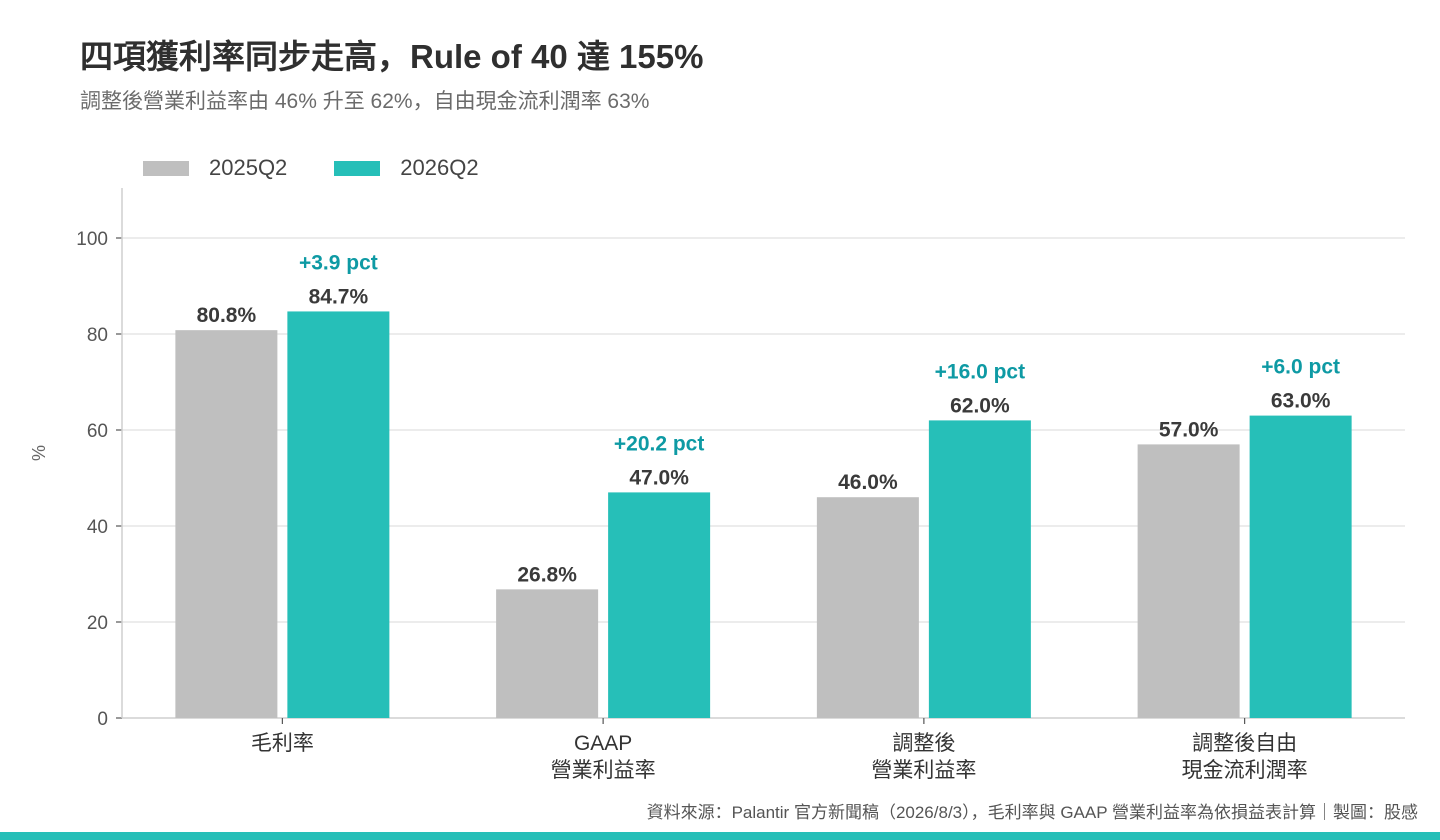 The height and width of the screenshot is (840, 1440). Describe the element at coordinates (97, 335) in the screenshot. I see `y-tick-label: 80` at that location.